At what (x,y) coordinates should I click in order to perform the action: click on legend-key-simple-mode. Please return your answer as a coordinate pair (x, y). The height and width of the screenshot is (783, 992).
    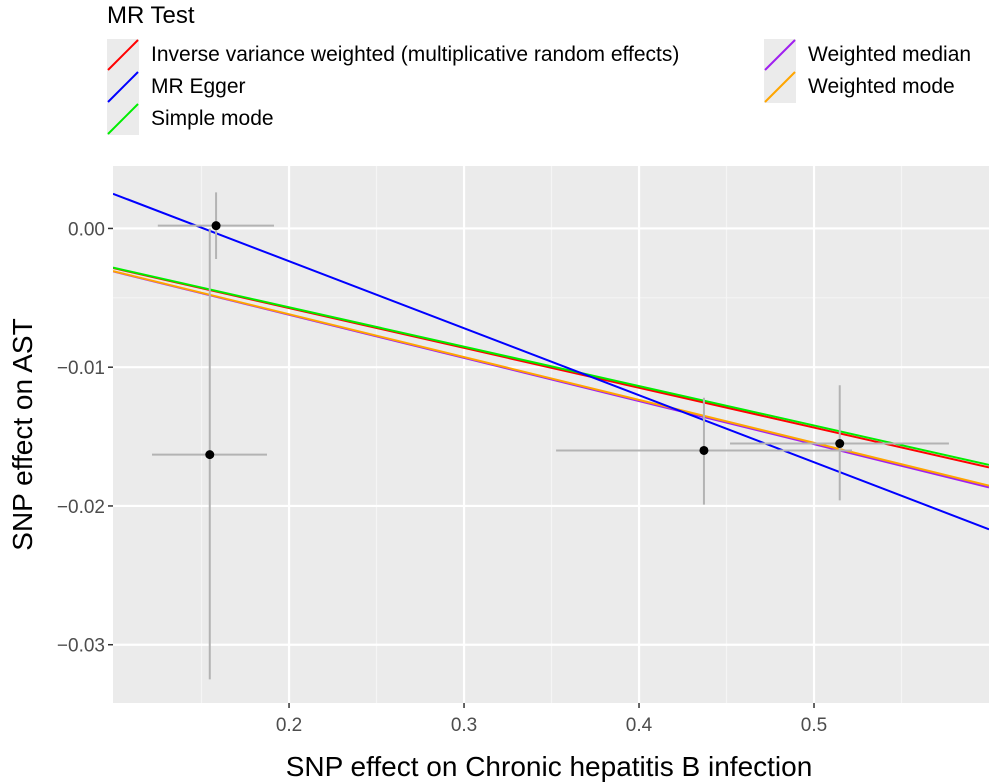
    Looking at the image, I should click on (123, 119).